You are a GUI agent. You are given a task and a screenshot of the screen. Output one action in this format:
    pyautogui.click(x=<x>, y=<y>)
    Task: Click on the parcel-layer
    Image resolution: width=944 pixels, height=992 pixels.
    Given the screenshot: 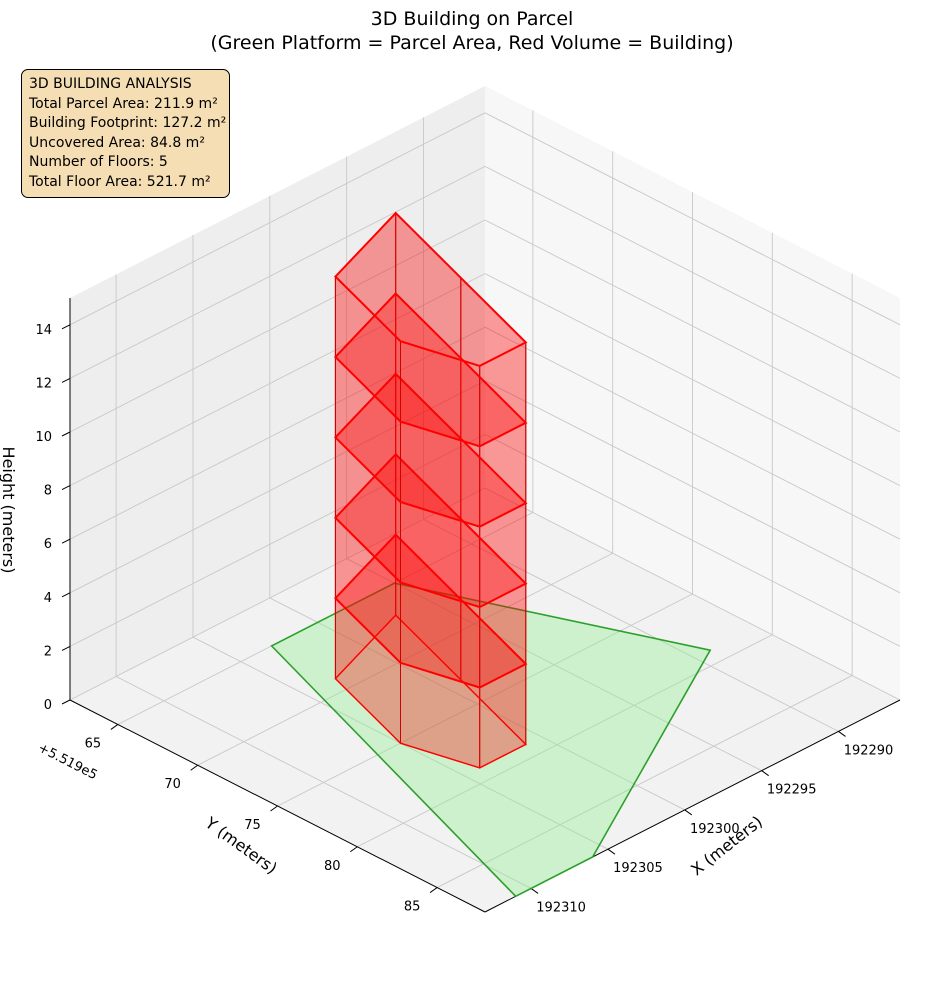 What is the action you would take?
    pyautogui.click(x=491, y=740)
    